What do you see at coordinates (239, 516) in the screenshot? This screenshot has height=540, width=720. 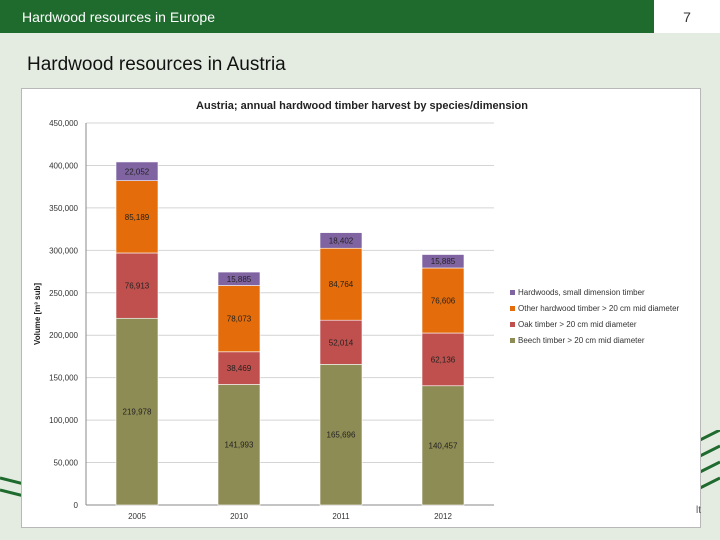 I see `x-tick-label: 2010` at bounding box center [239, 516].